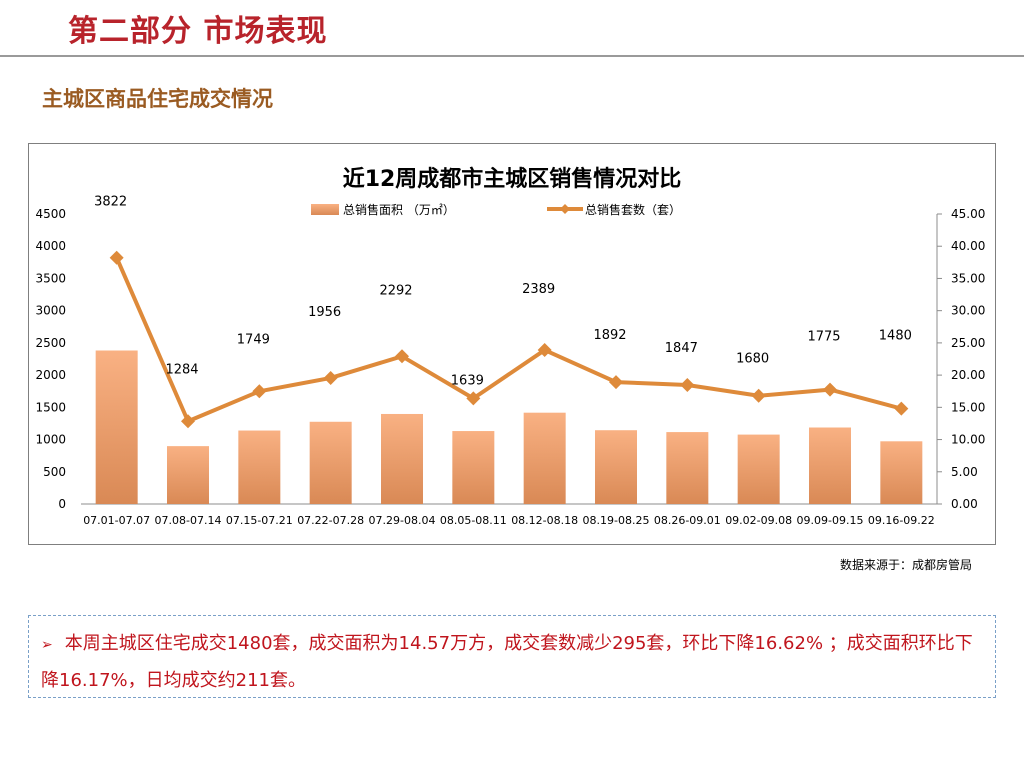  What do you see at coordinates (905, 565) in the screenshot?
I see `source-note: 数据来源于：成都房管局` at bounding box center [905, 565].